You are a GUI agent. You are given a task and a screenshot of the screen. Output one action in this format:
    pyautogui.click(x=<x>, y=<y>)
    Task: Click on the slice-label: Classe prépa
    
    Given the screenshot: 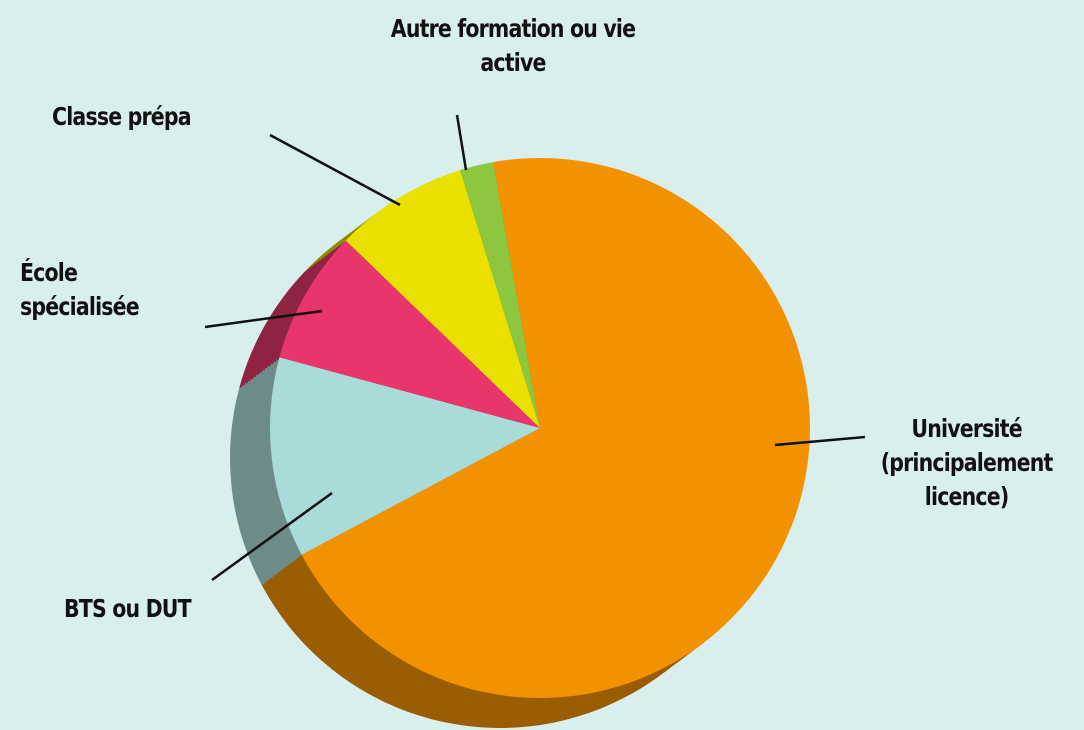 What is the action you would take?
    pyautogui.click(x=122, y=116)
    